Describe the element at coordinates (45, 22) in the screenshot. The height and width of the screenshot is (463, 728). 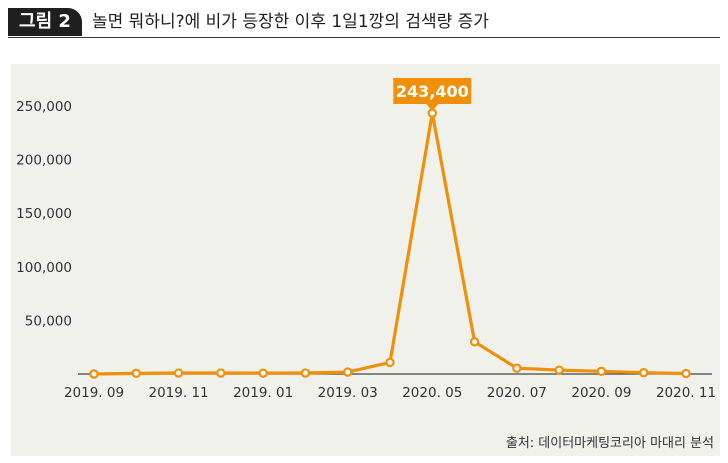
I see `figure-number-badge: 그림 2` at that location.